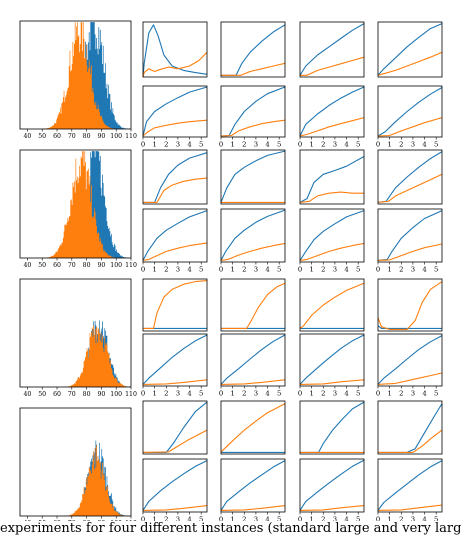  Describe the element at coordinates (253, 427) in the screenshot. I see `line-panel-r7-c2` at that location.